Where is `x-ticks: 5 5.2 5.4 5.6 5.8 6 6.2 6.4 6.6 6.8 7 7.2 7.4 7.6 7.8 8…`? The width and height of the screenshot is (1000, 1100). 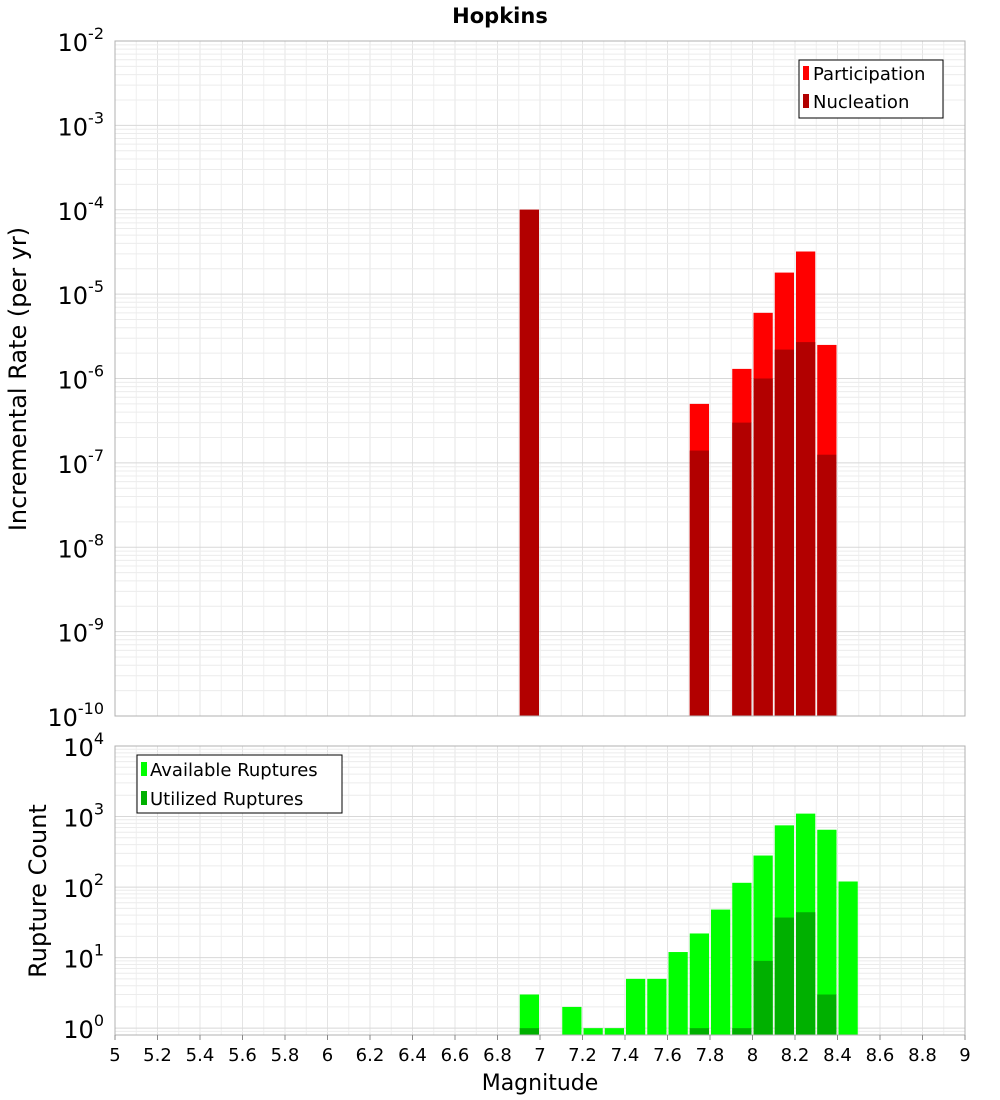 x-ticks: 5 5.2 5.4 5.6 5.8 6 6.2 6.4 6.6 6.8 7 7.2 7.4 7.6 7.8 8… is located at coordinates (540, 1050).